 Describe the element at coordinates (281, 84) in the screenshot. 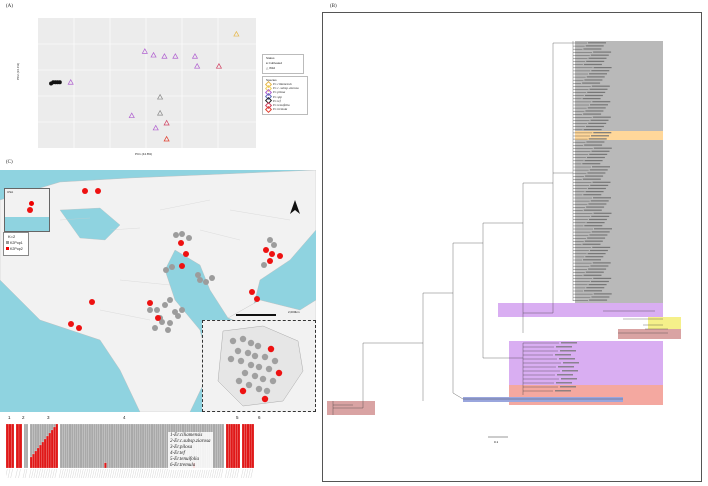

I see `species-legend-item: Er. ciliamensis` at that location.